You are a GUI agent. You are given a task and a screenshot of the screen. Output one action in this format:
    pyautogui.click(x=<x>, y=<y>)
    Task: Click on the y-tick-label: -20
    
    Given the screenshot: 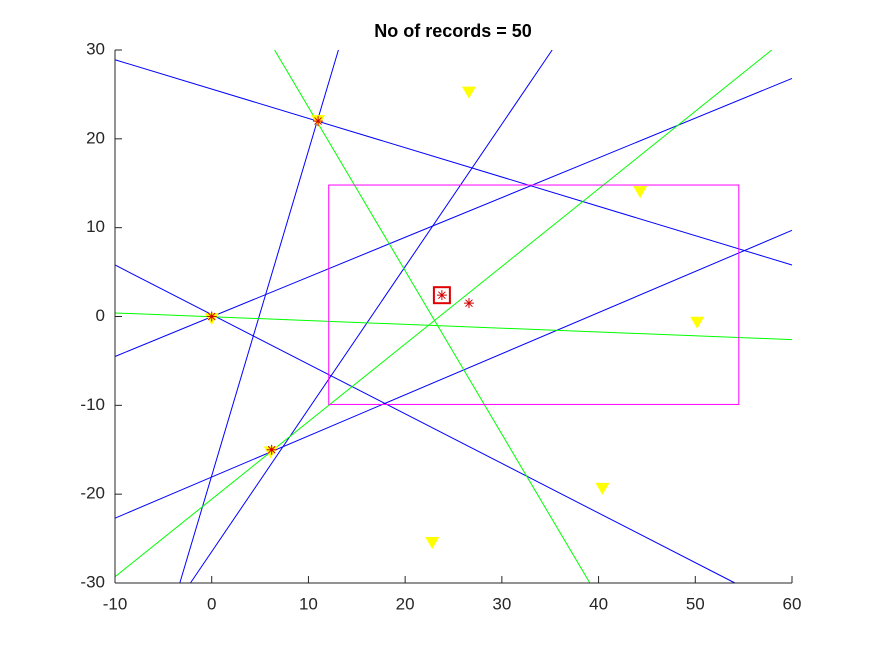 What is the action you would take?
    pyautogui.click(x=92, y=493)
    